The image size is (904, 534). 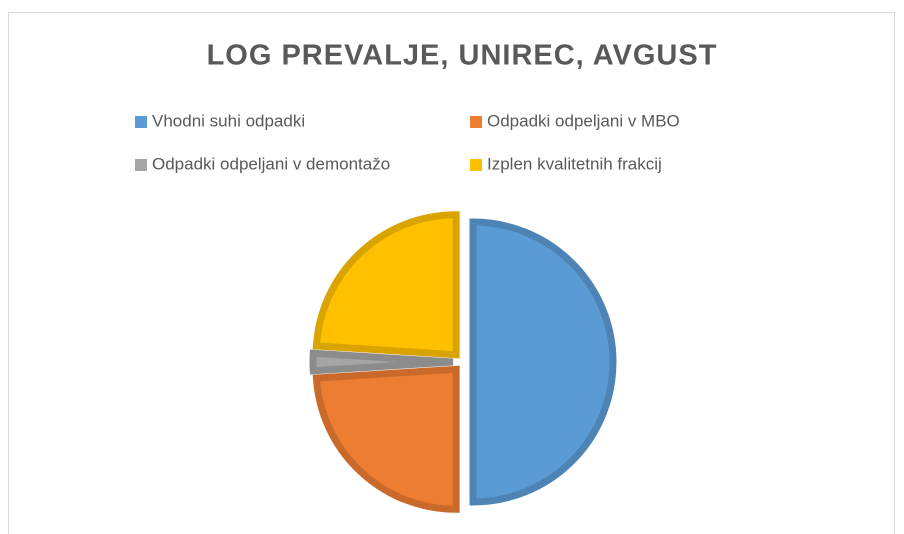 What do you see at coordinates (462, 56) in the screenshot?
I see `chart-title: LOG PREVALJE, UNIREC, AVGUST` at bounding box center [462, 56].